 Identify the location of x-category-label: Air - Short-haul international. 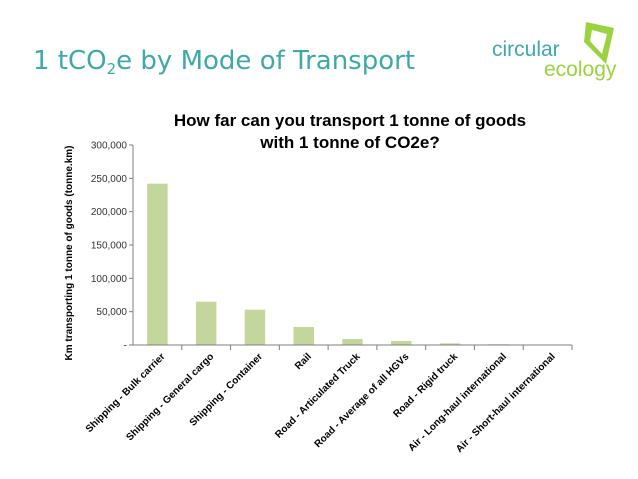
(506, 403).